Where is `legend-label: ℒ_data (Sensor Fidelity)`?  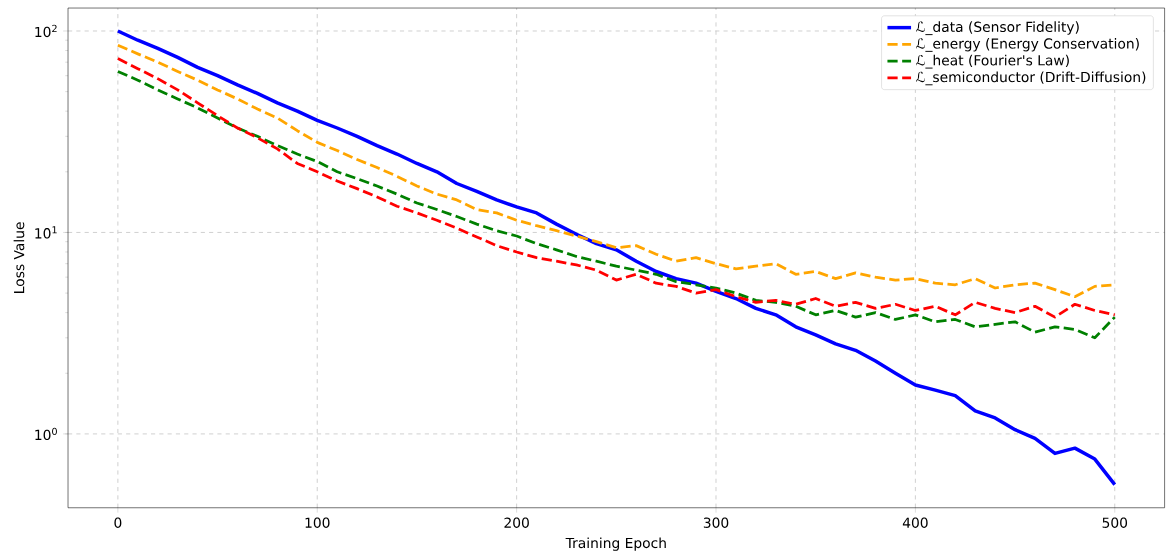 legend-label: ℒ_data (Sensor Fidelity) is located at coordinates (997, 28).